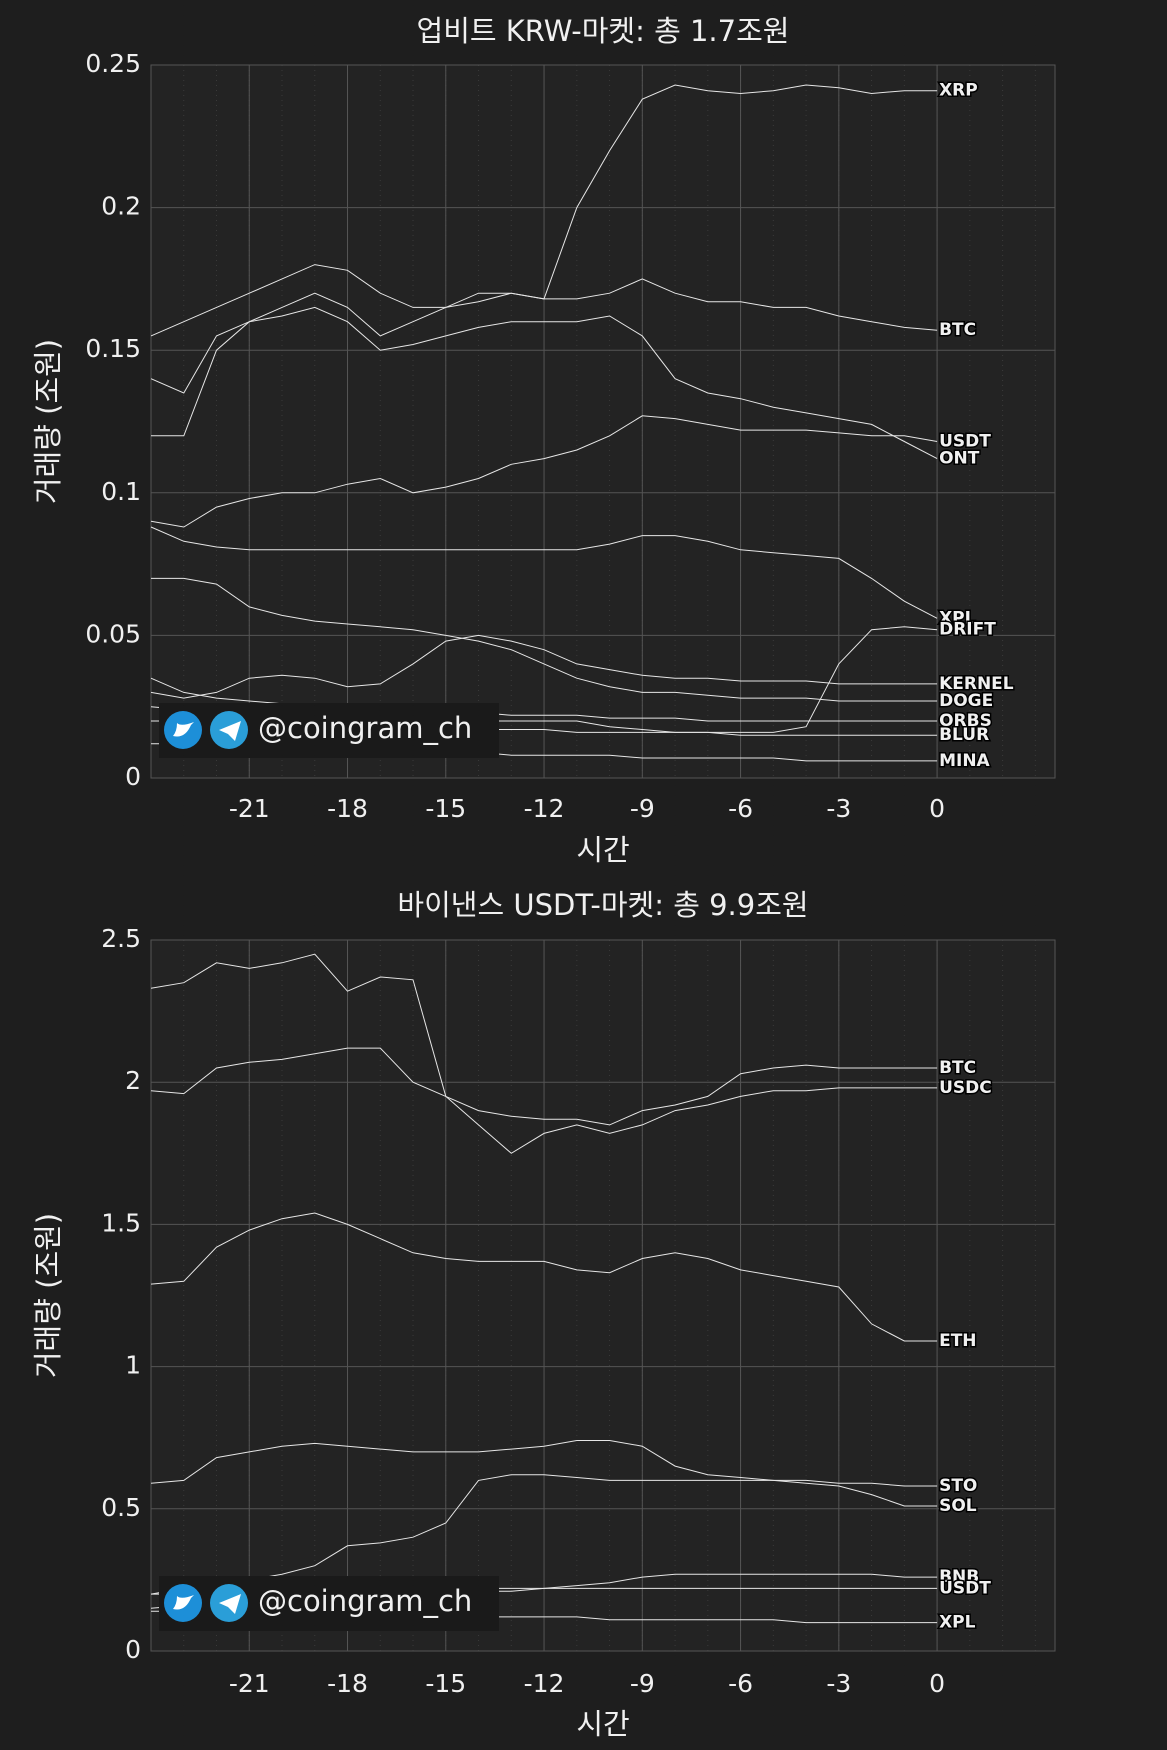  Describe the element at coordinates (133, 1365) in the screenshot. I see `y-tick-label: 1` at that location.